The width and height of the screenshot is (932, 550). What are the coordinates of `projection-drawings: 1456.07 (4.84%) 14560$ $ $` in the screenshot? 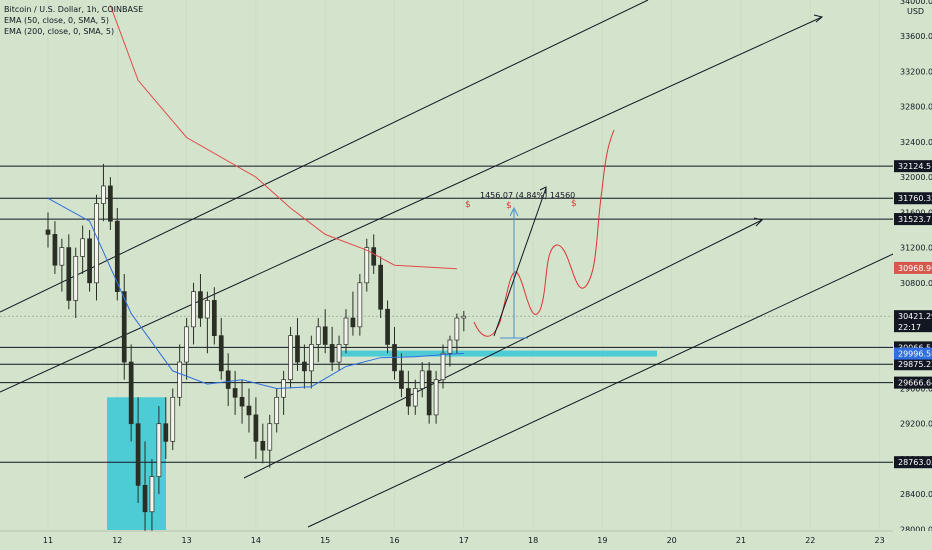 It's located at (540, 234).